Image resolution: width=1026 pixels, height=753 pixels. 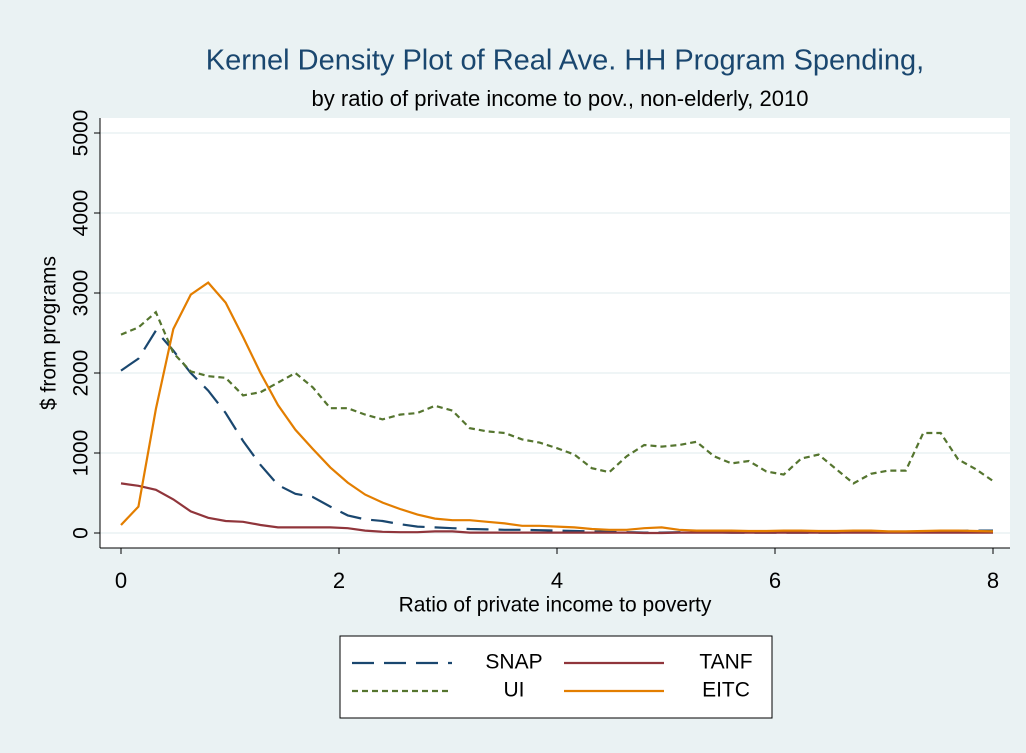 What do you see at coordinates (81, 133) in the screenshot?
I see `y-tick-label: 5000` at bounding box center [81, 133].